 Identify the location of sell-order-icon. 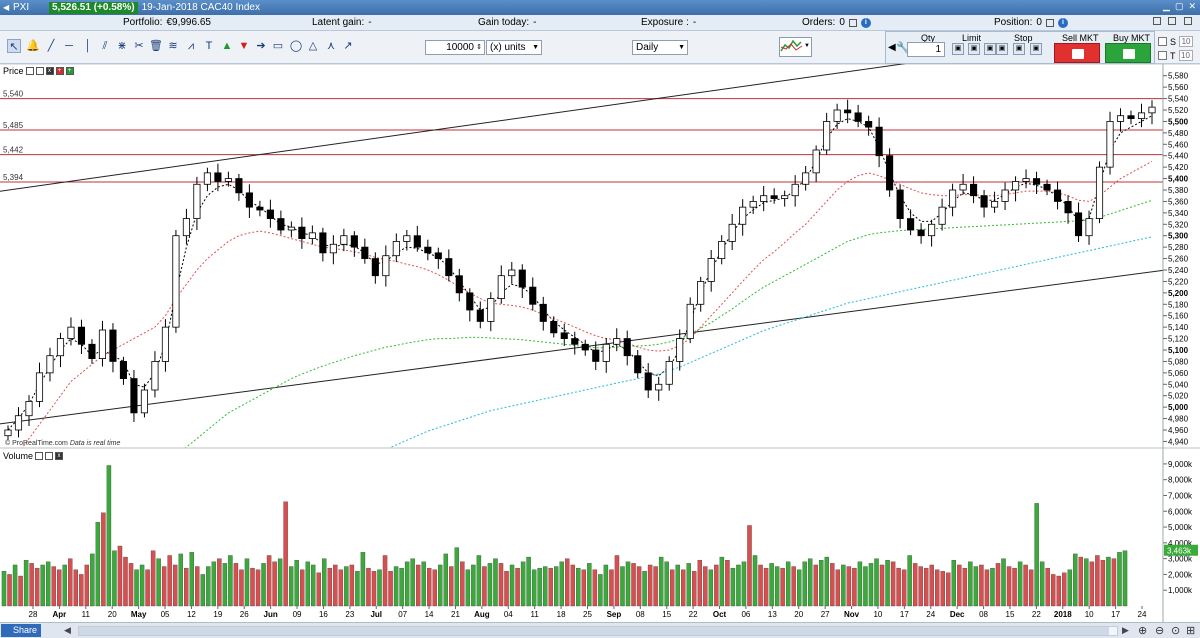
(1078, 54).